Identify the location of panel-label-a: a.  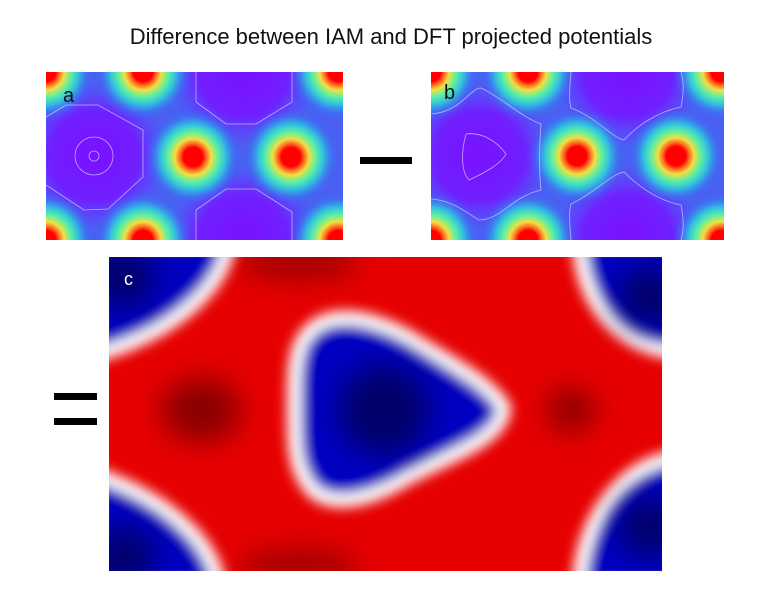
(69, 96).